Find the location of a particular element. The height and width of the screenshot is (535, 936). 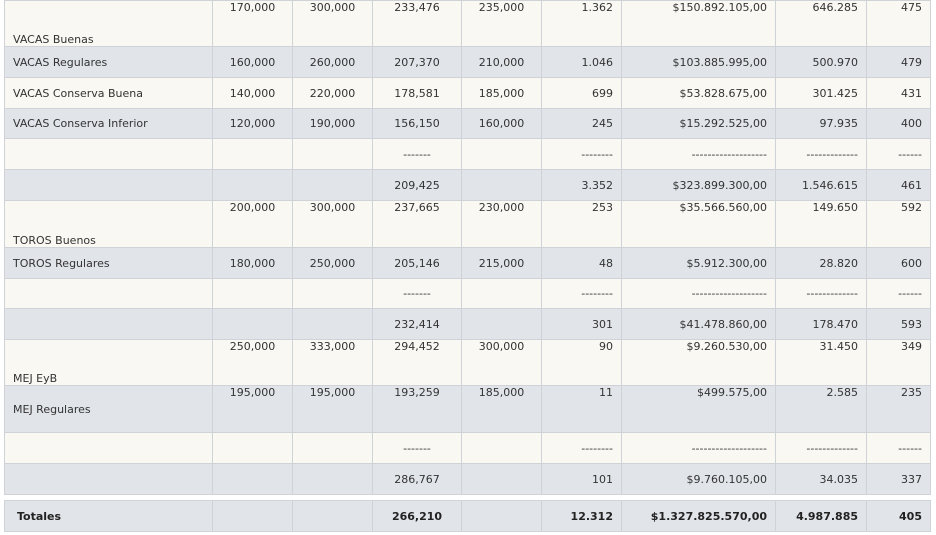

subtotal-row: 232,414 301 $41.478.860,00 178.470 593 is located at coordinates (467, 324).